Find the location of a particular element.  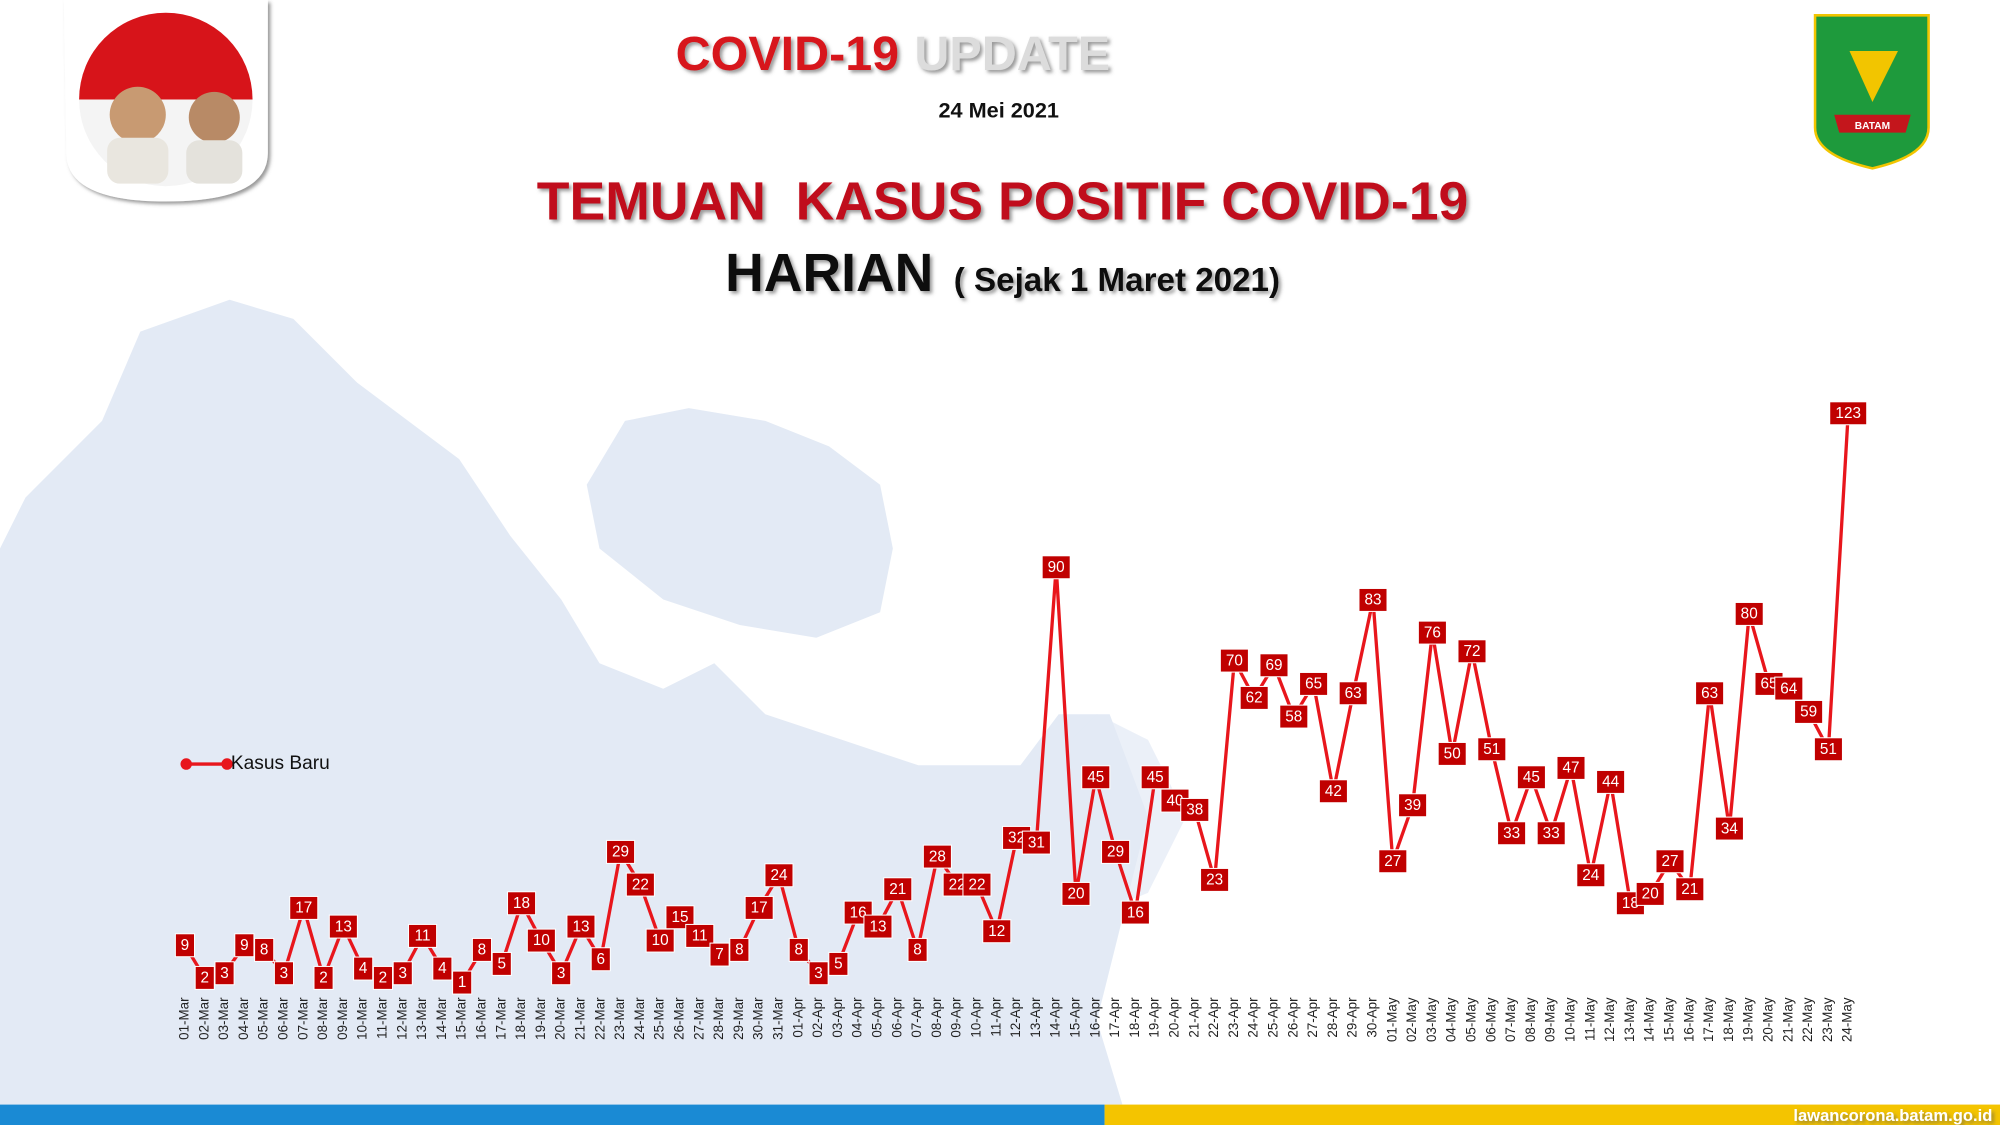

x-tick-label: 26-Apr is located at coordinates (1292, 1017).